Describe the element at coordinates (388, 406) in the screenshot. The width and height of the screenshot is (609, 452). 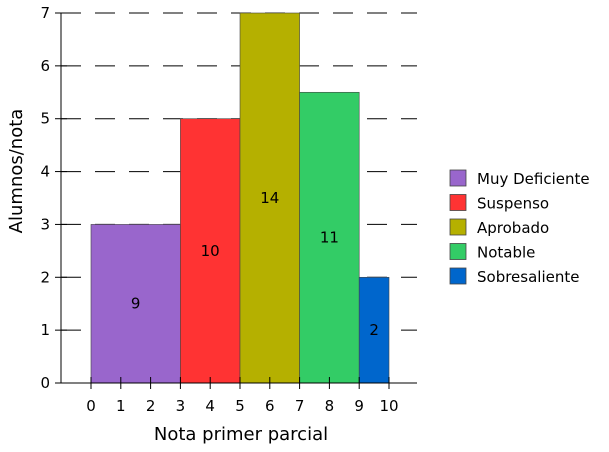
I see `x-tick-label: 10` at that location.